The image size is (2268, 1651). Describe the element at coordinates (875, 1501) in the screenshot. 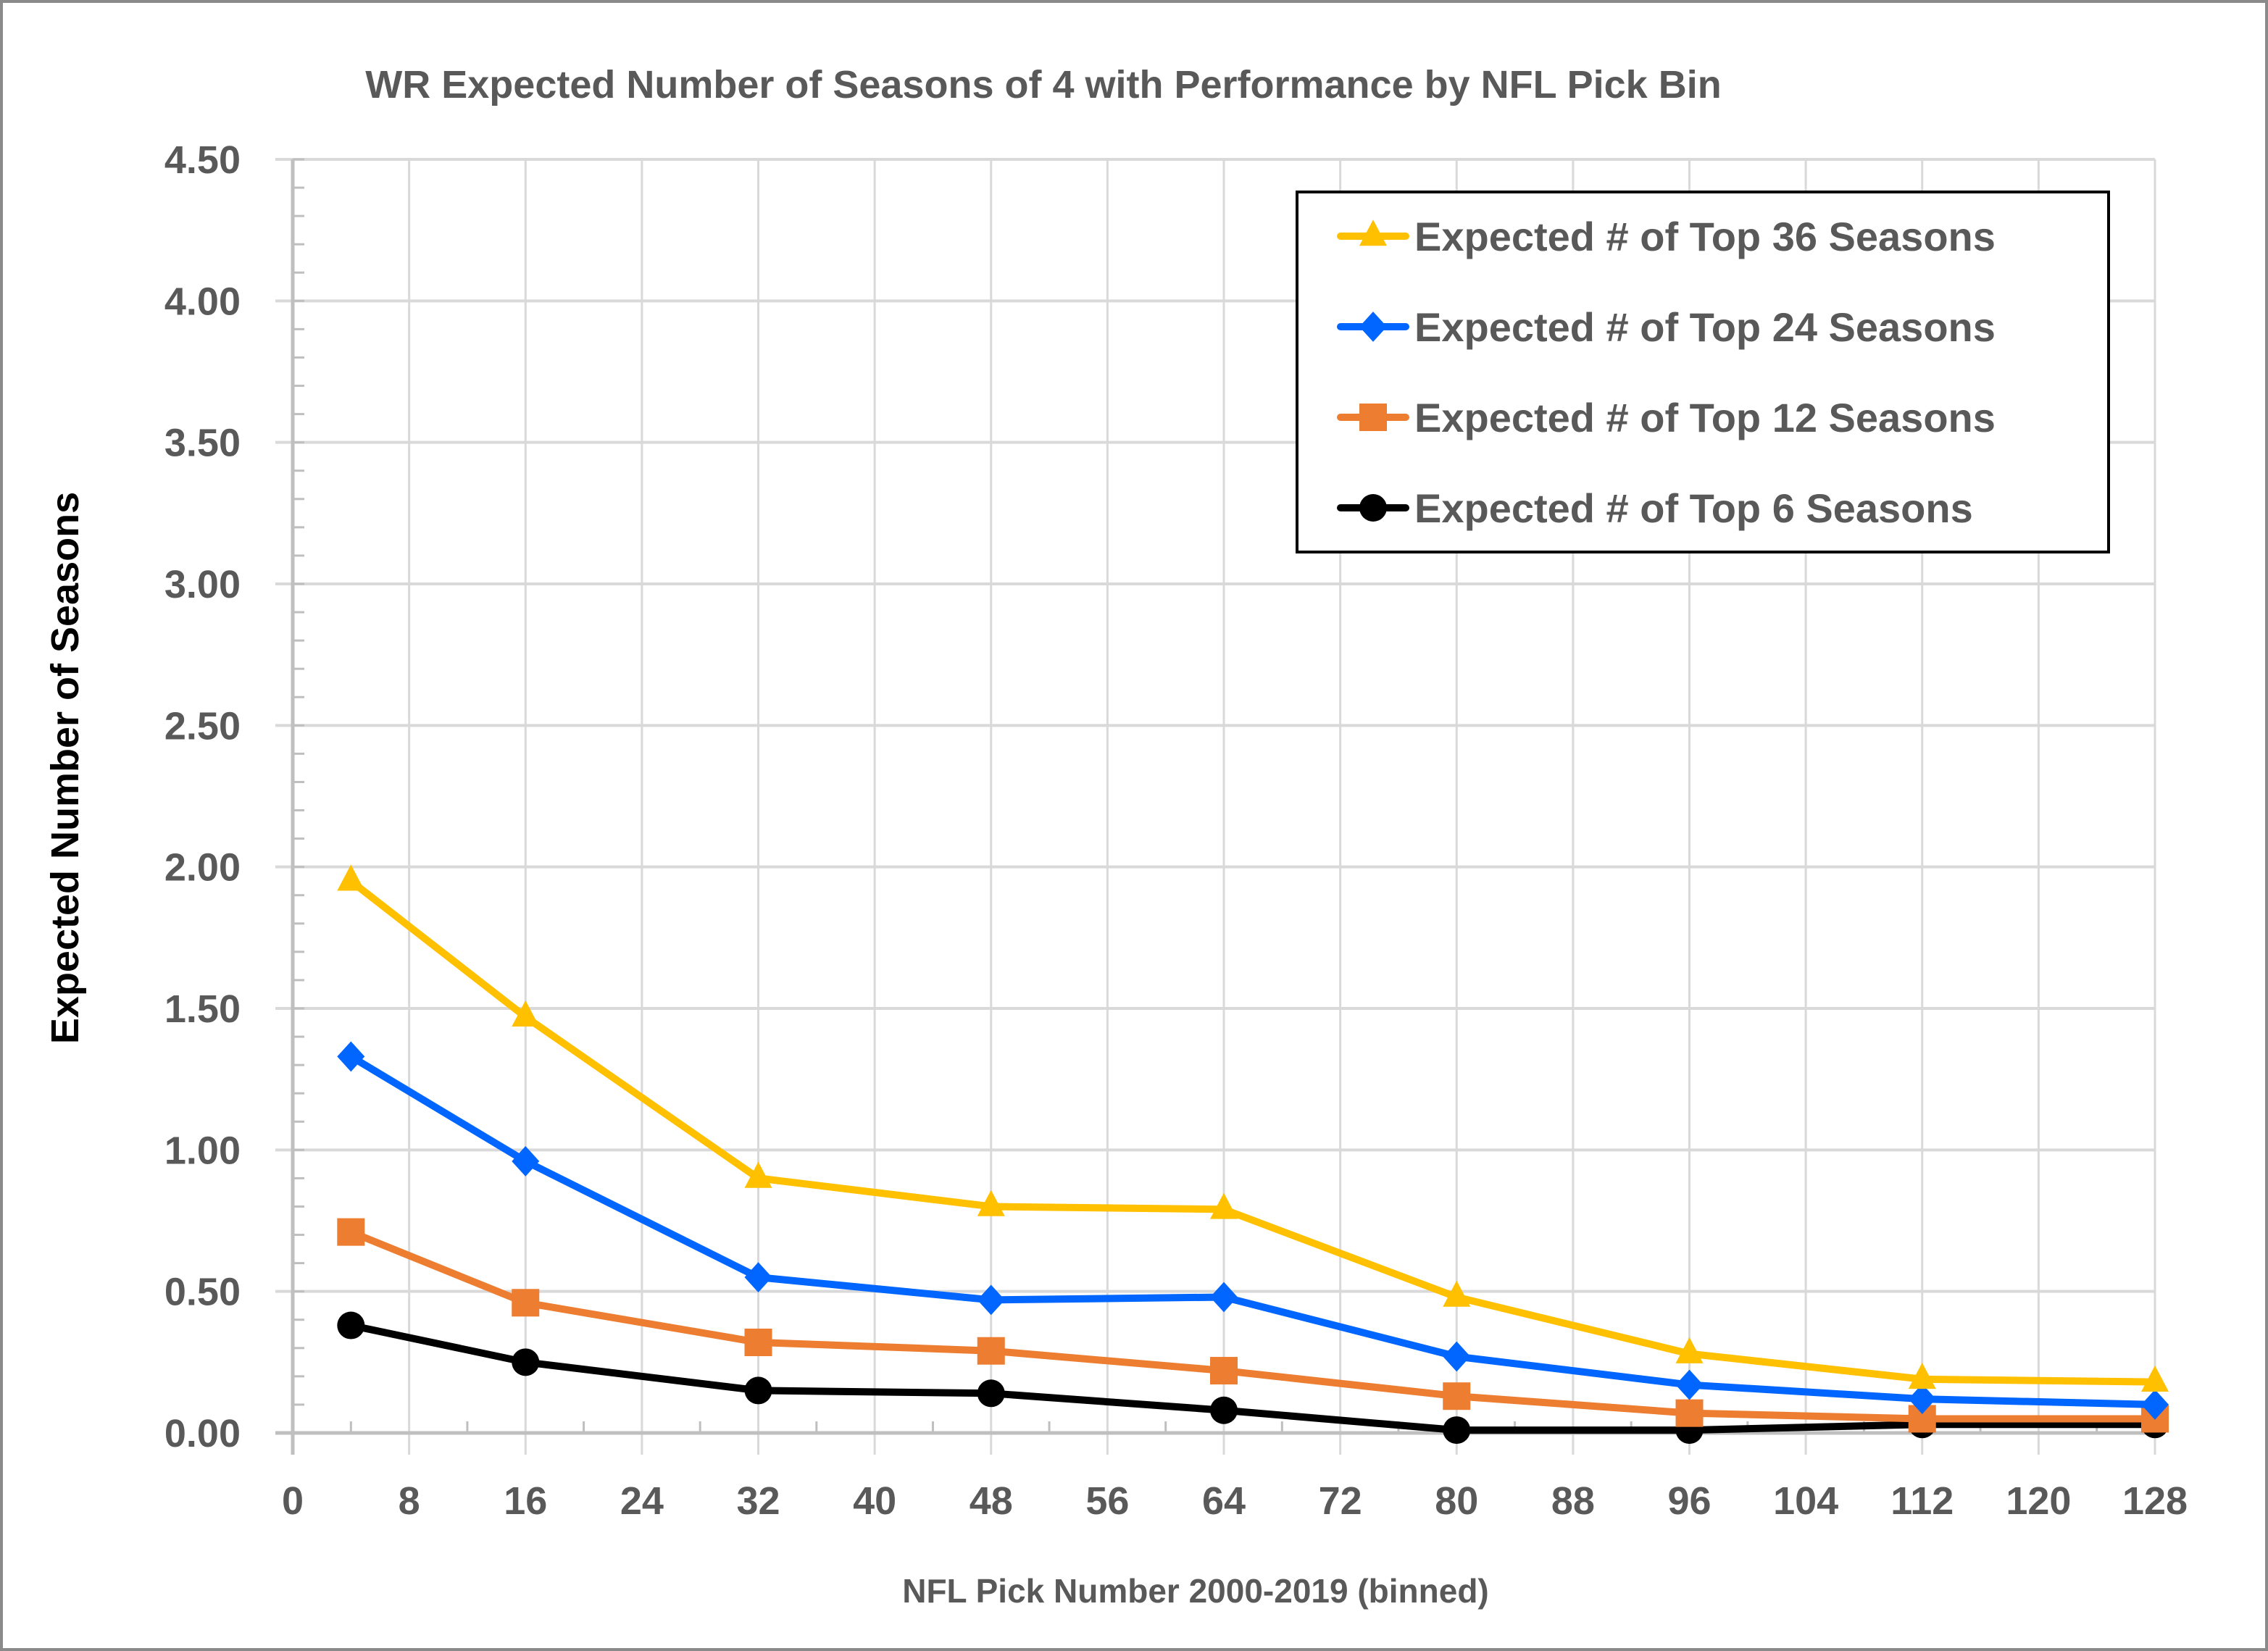

I see `x-tick-label: 40` at that location.